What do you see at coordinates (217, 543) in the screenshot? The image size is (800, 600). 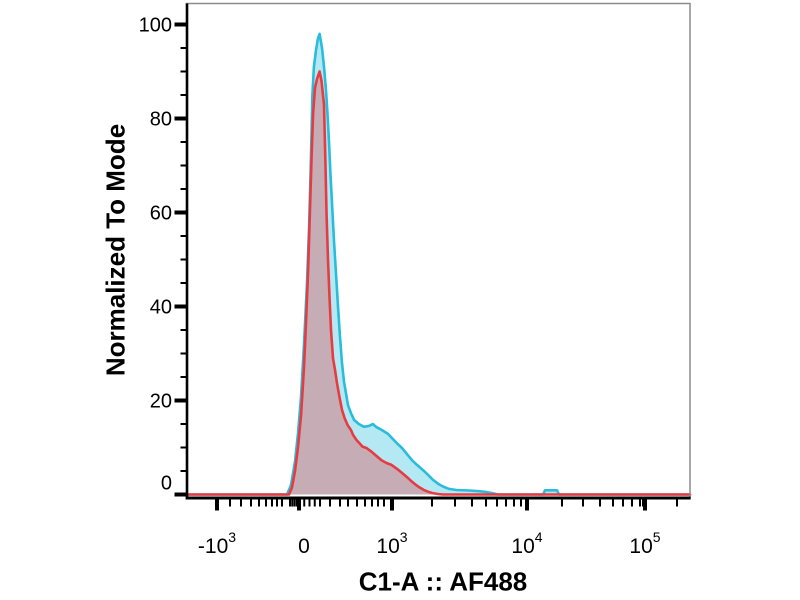 I see `x-tick-label: -103` at bounding box center [217, 543].